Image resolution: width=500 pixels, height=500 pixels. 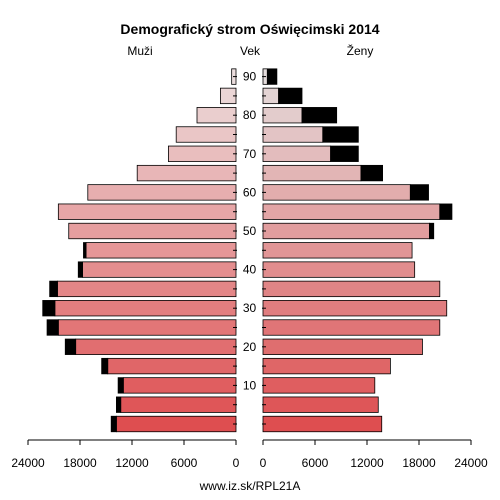 What do you see at coordinates (250, 77) in the screenshot?
I see `age-label: 90` at bounding box center [250, 77].